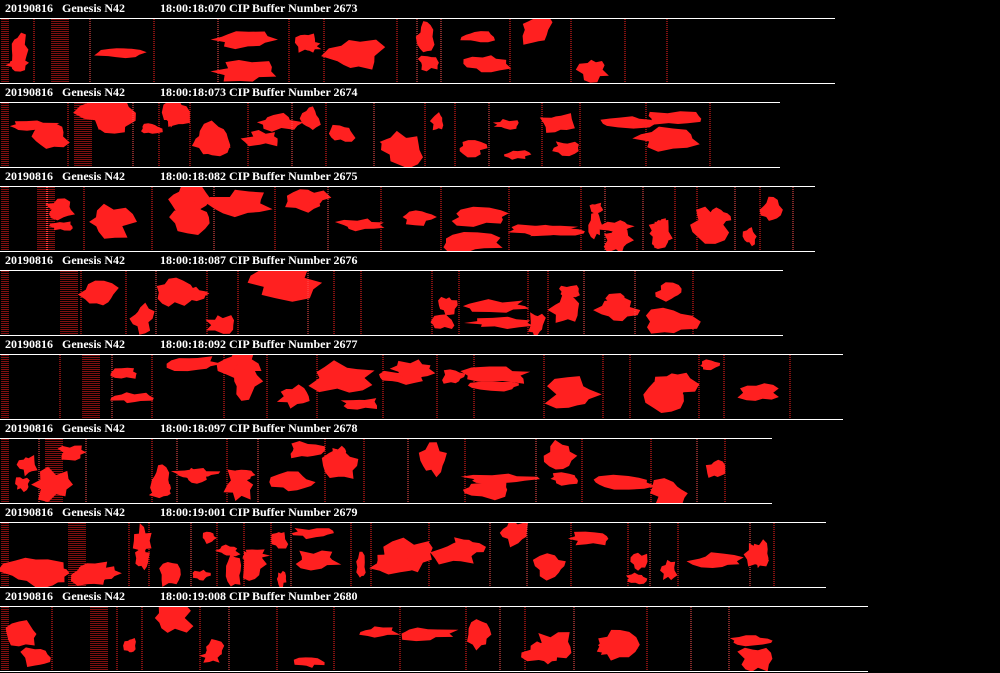 This screenshot has height=673, width=1000. What do you see at coordinates (293, 428) in the screenshot?
I see `strip-buffer-label: CIP Buffer Number 2678` at bounding box center [293, 428].